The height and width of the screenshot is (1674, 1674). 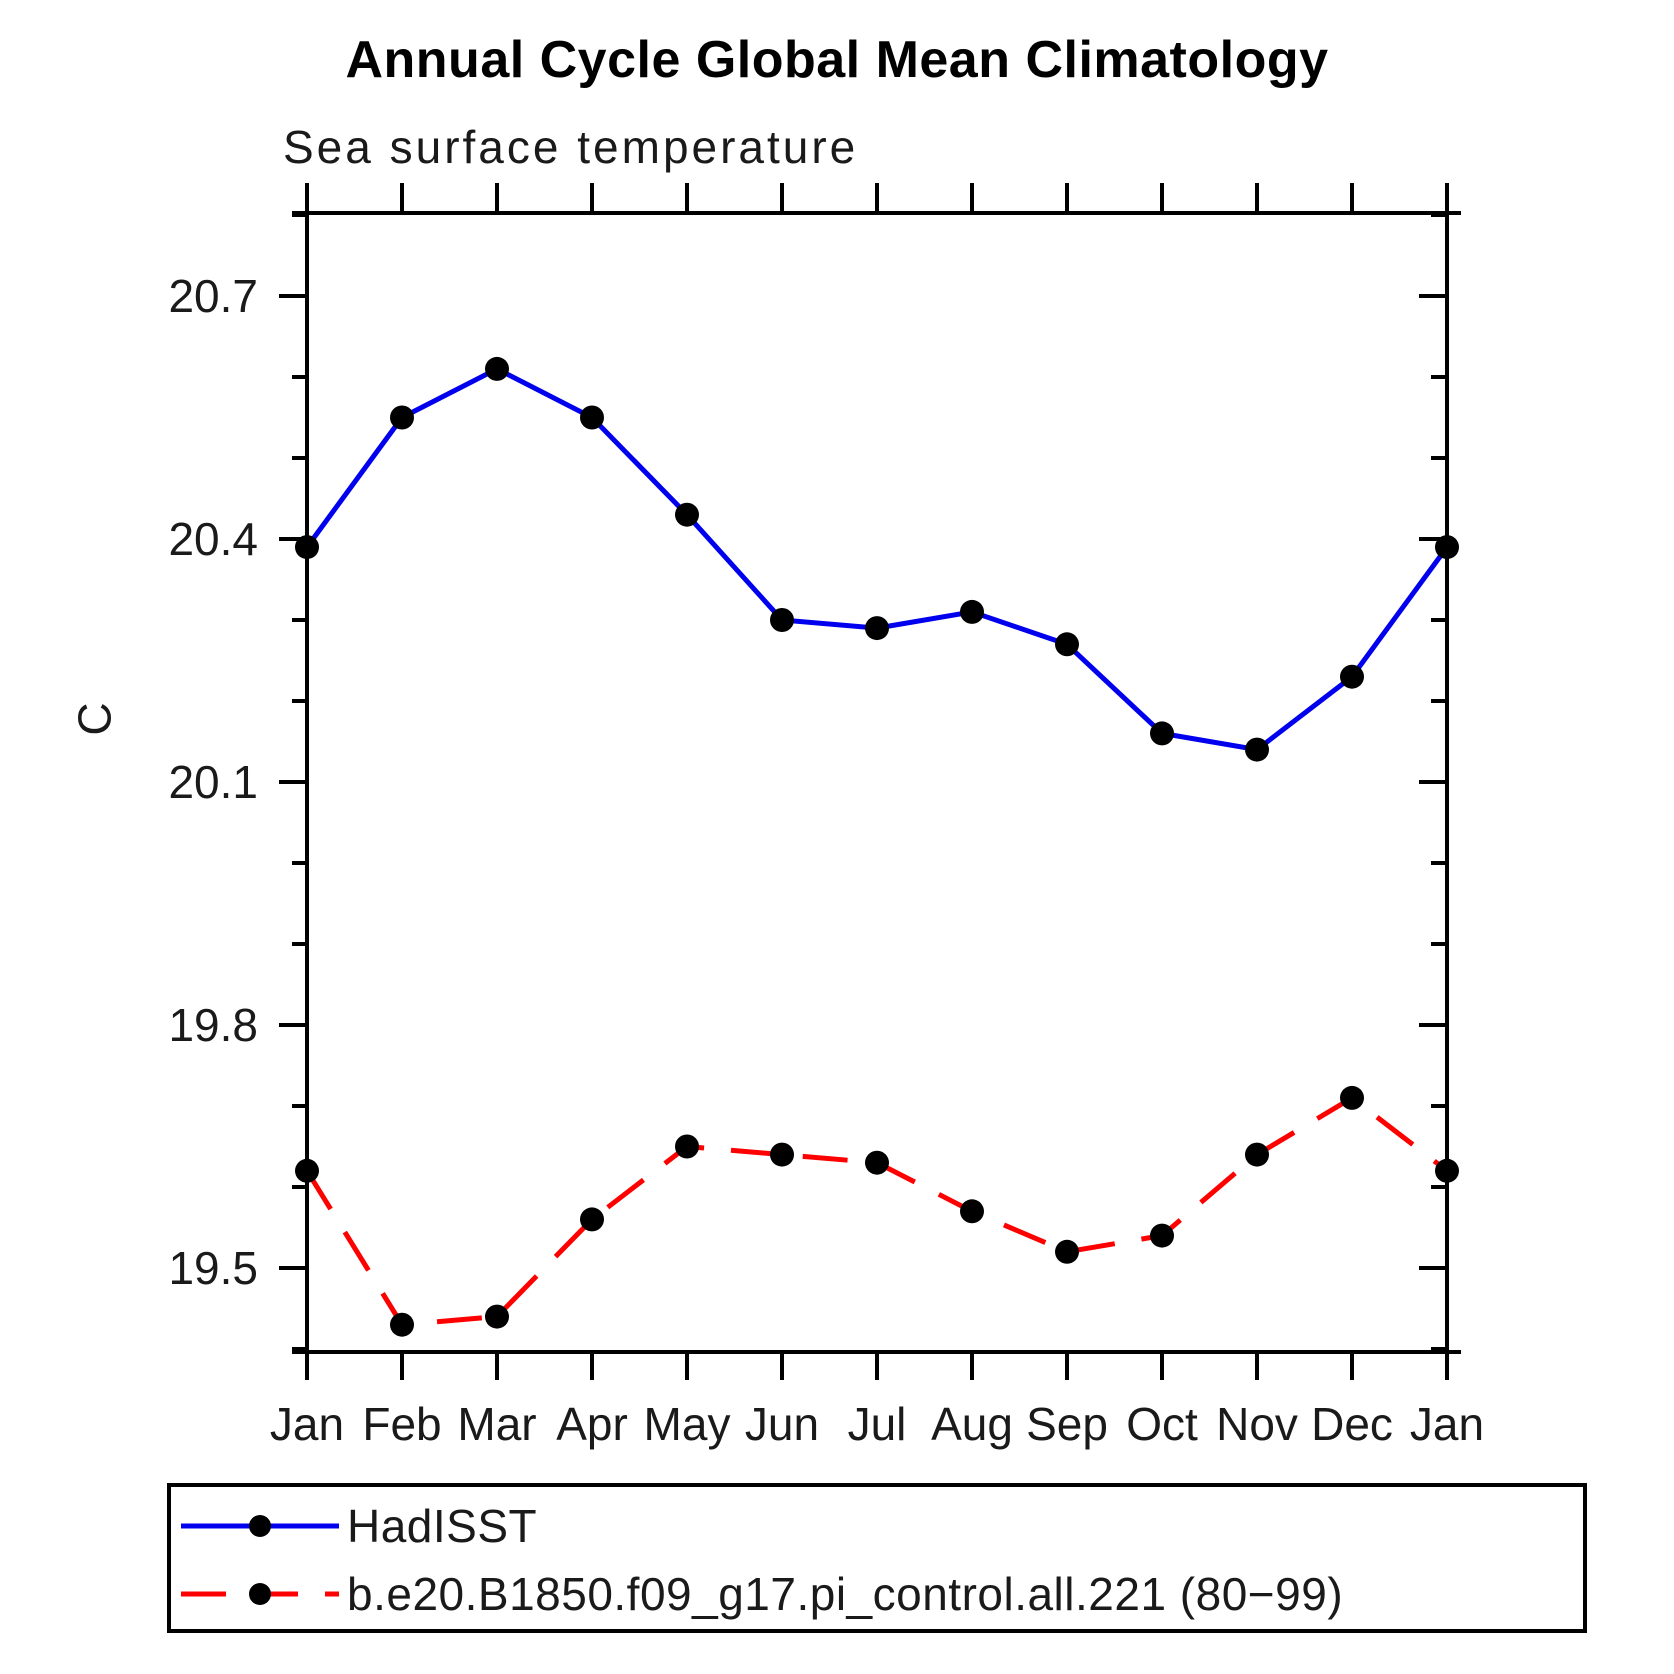 What do you see at coordinates (1067, 1424) in the screenshot?
I see `x-tick-label: Sep` at bounding box center [1067, 1424].